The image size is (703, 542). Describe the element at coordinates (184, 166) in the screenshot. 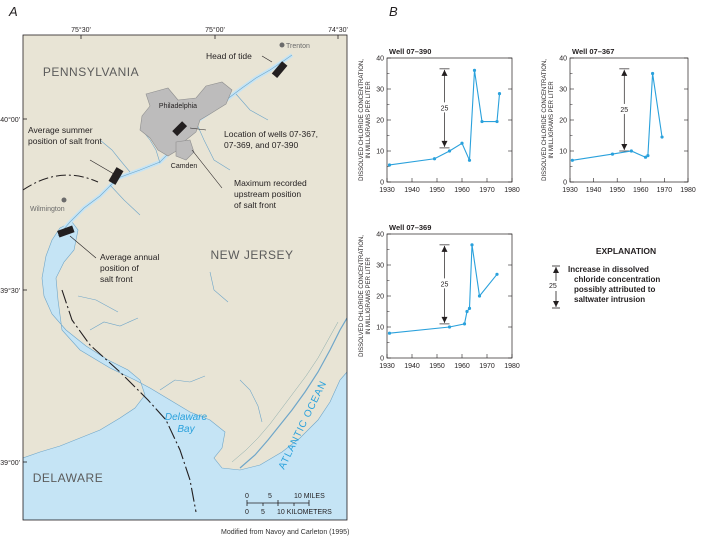

I see `city-label-camden: Camden` at that location.